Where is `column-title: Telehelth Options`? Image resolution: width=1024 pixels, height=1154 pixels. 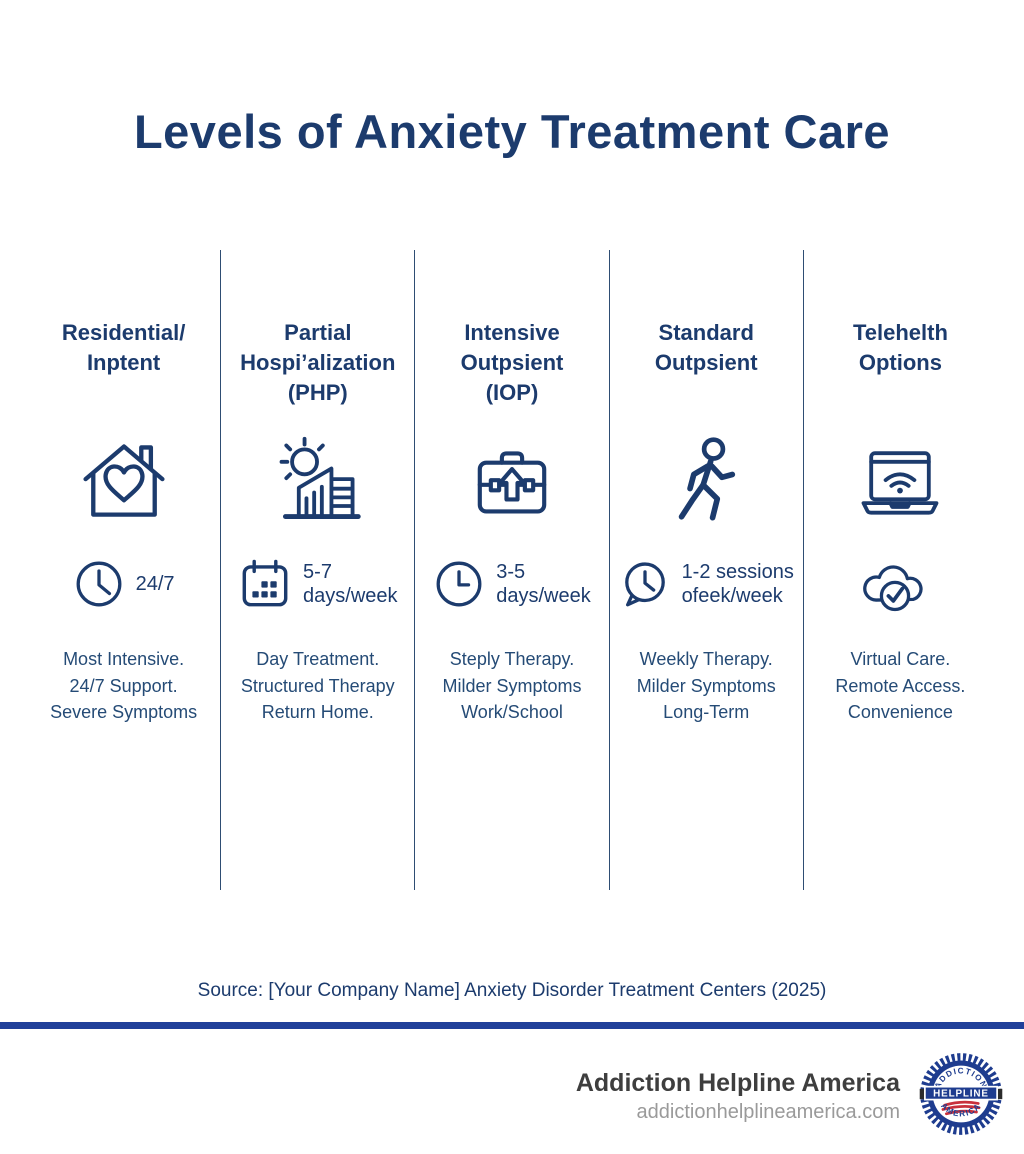 column-title: Telehelth Options is located at coordinates (900, 347).